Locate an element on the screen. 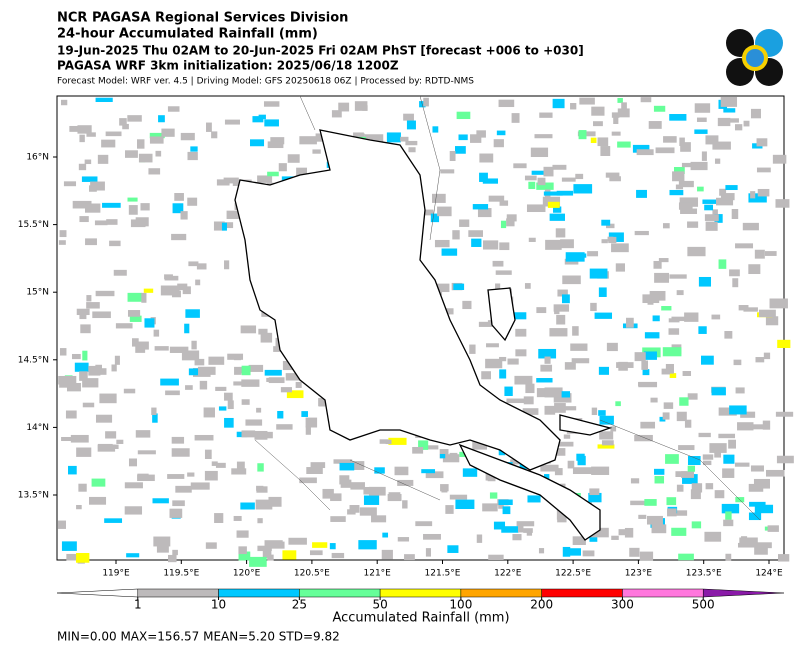 The height and width of the screenshot is (656, 801). lon-label: 120.5°E is located at coordinates (312, 574).